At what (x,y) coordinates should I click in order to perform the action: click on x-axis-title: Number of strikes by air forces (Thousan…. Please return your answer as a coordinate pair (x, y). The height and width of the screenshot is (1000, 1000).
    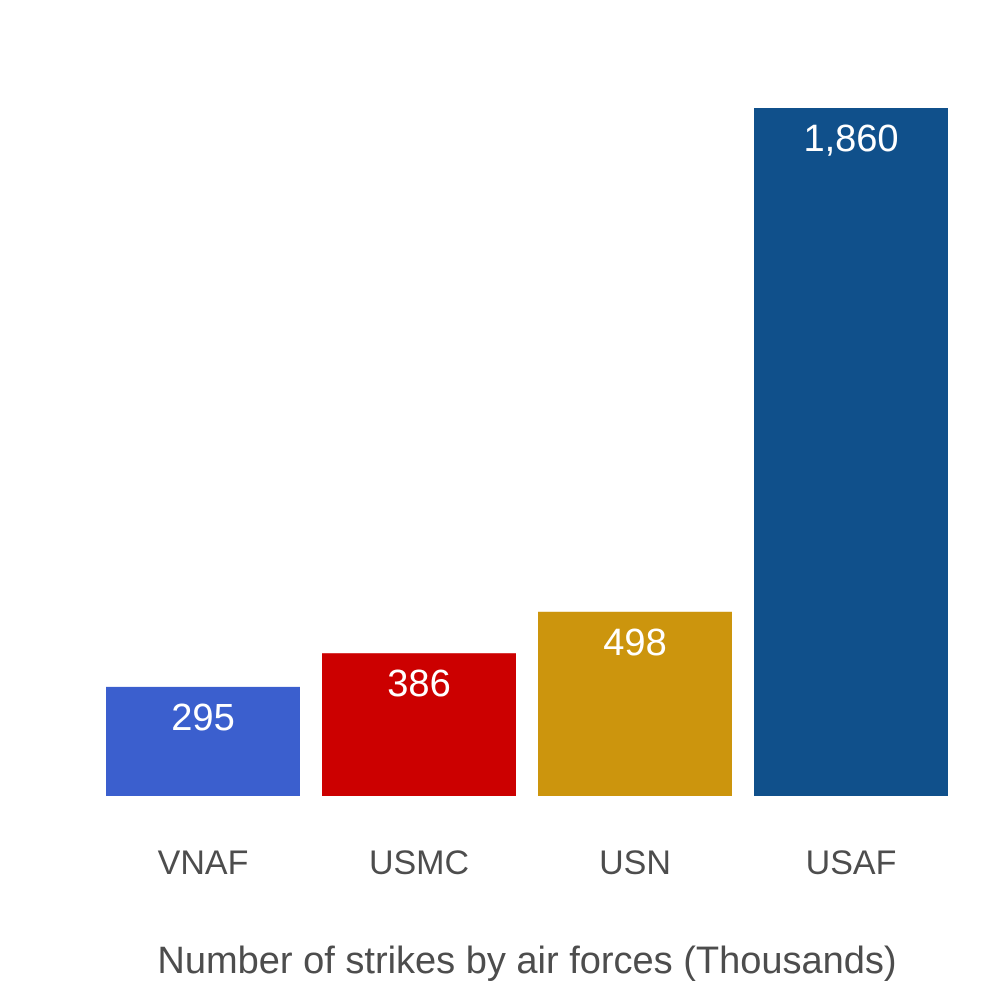
    Looking at the image, I should click on (526, 961).